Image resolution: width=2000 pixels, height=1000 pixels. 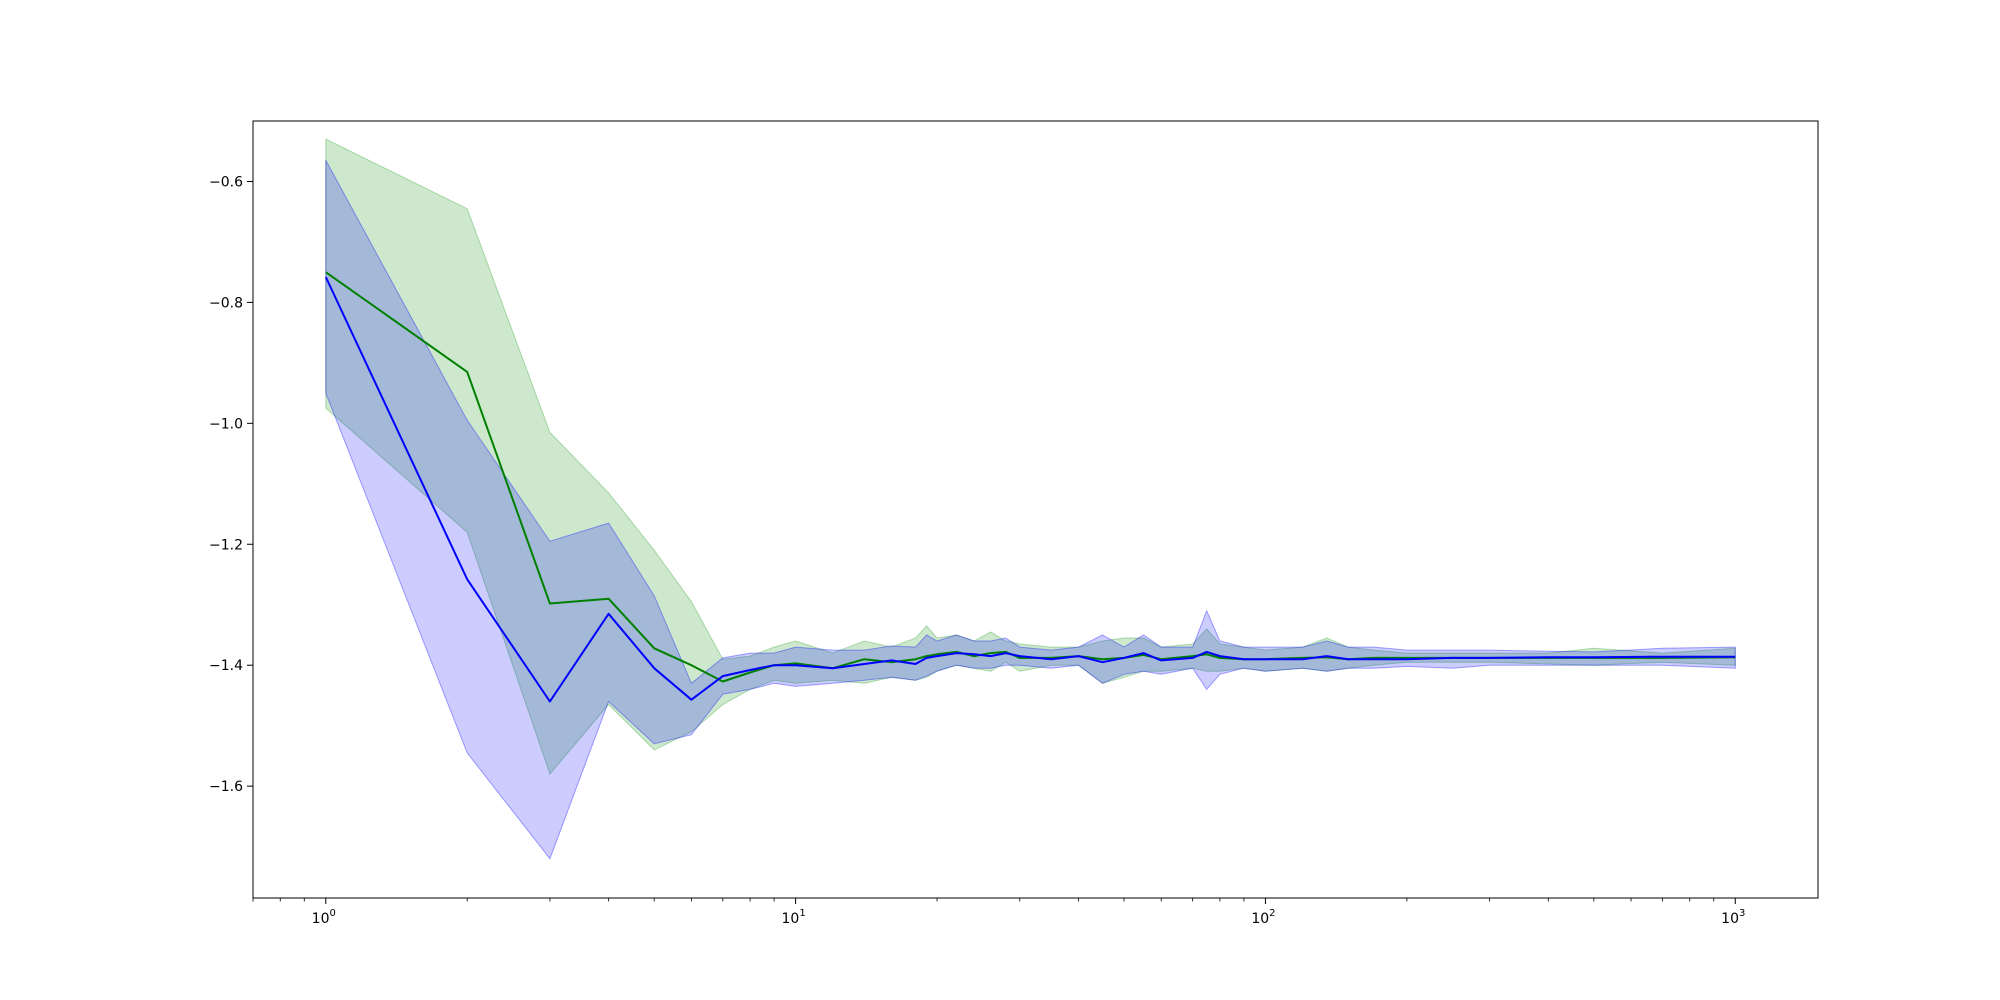 What do you see at coordinates (226, 787) in the screenshot?
I see `y-tick-label: −1.6` at bounding box center [226, 787].